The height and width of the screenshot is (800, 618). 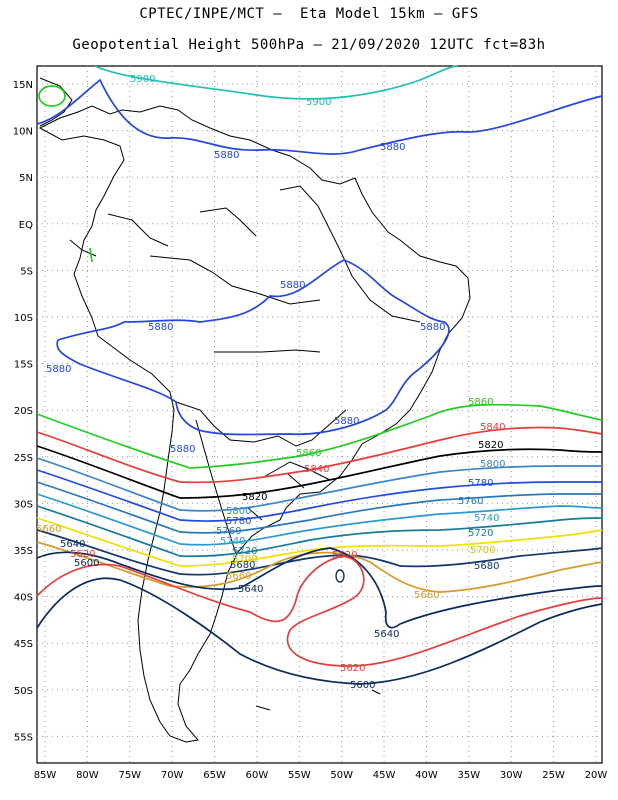 I want to click on label-5760-b: 5760, so click(x=228, y=531).